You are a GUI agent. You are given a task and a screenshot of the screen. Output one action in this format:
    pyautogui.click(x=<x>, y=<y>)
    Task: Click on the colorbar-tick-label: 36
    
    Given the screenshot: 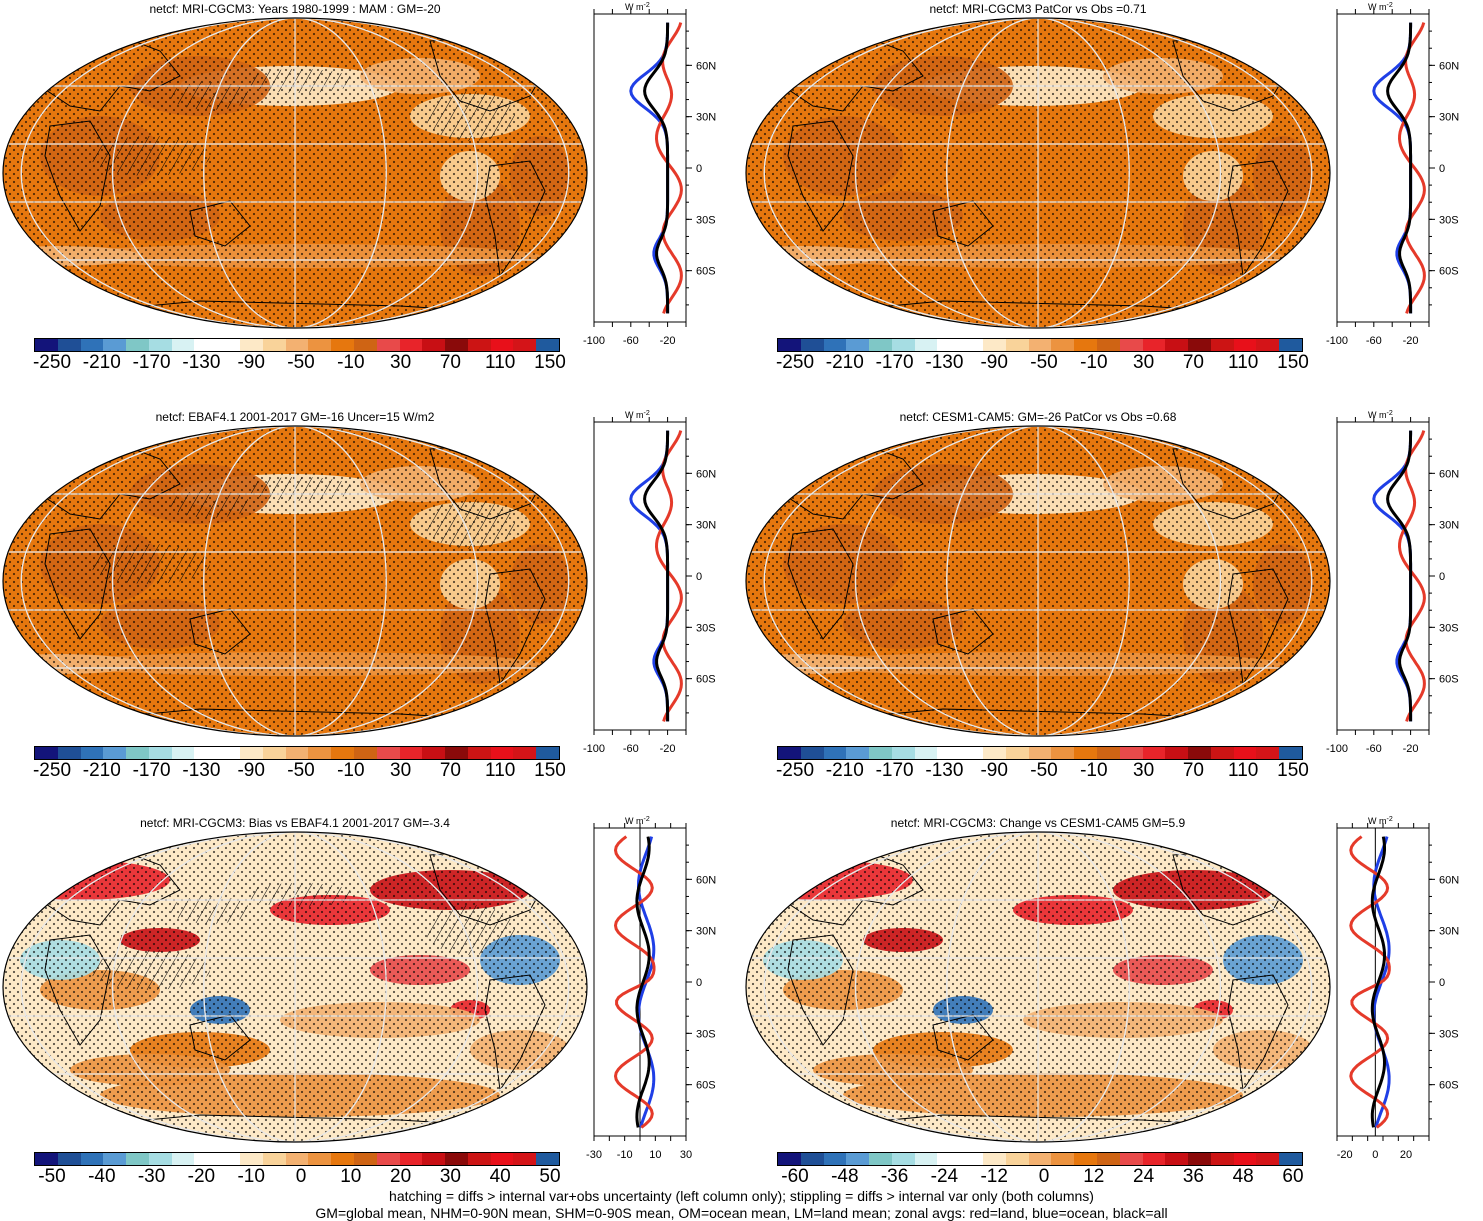 What is the action you would take?
    pyautogui.click(x=1193, y=1176)
    